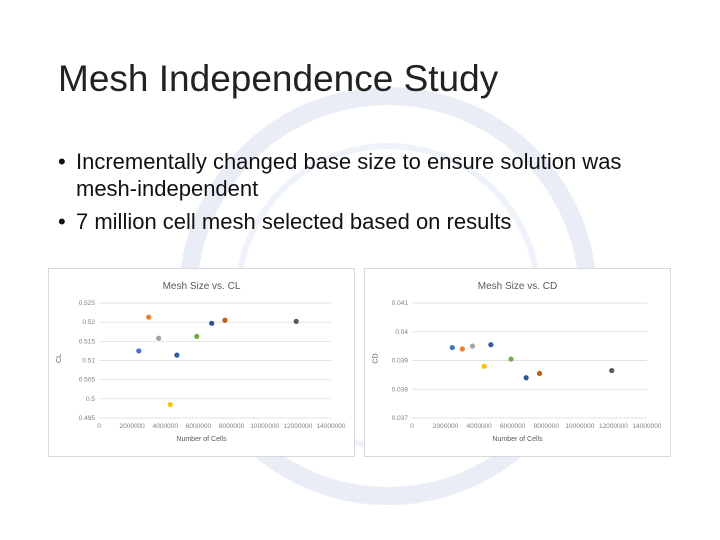 The height and width of the screenshot is (540, 720). I want to click on y-tick-label: 0.039, so click(400, 361).